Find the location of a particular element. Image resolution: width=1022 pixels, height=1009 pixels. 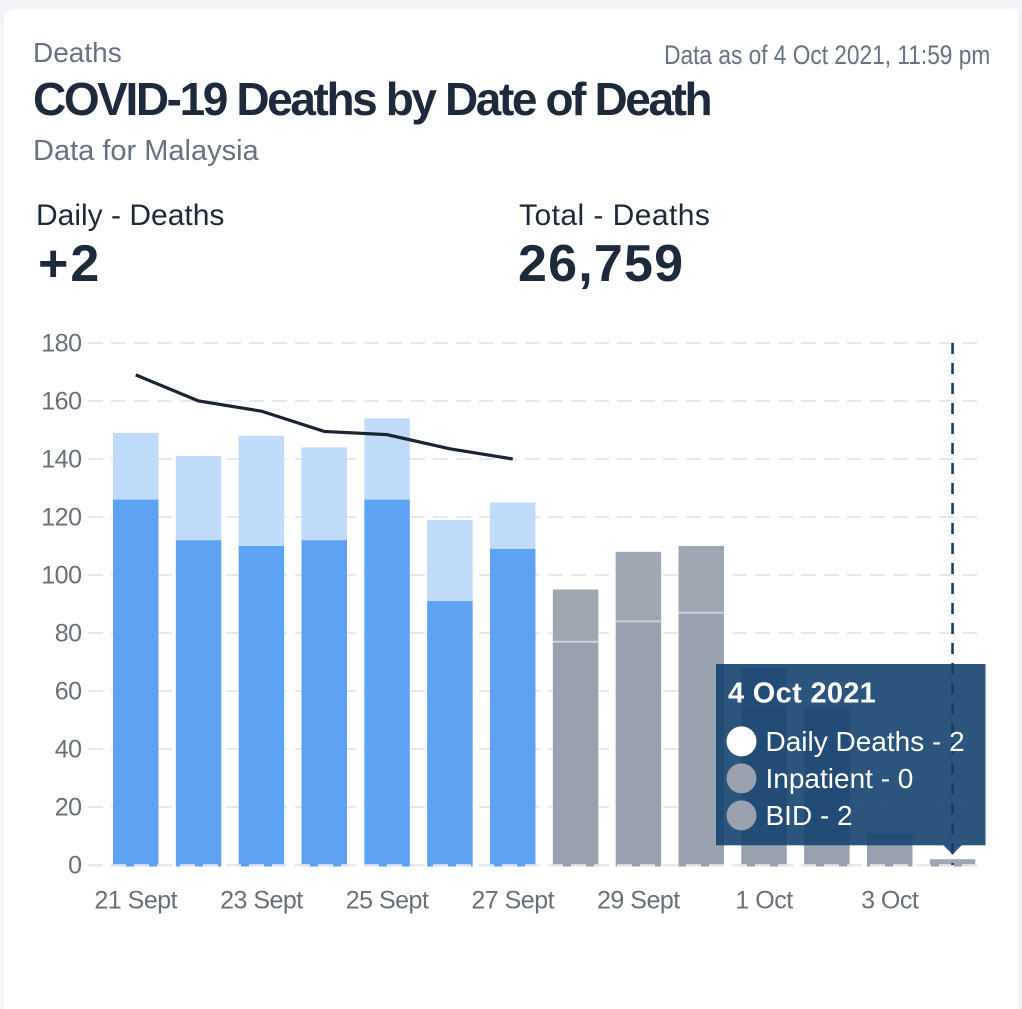

svg-text: 60 is located at coordinates (68, 692).